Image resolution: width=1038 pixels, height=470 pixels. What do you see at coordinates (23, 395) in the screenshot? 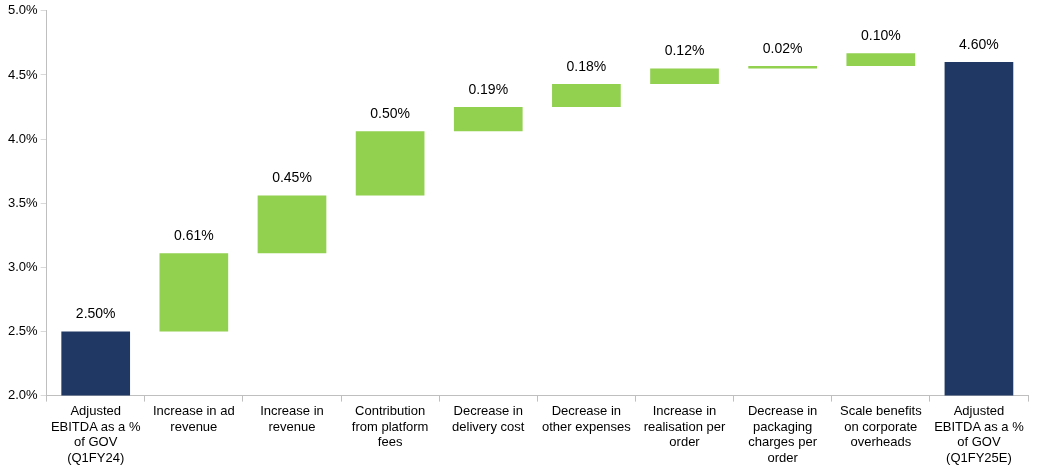
I see `y-tick-label: 2.0%` at bounding box center [23, 395].